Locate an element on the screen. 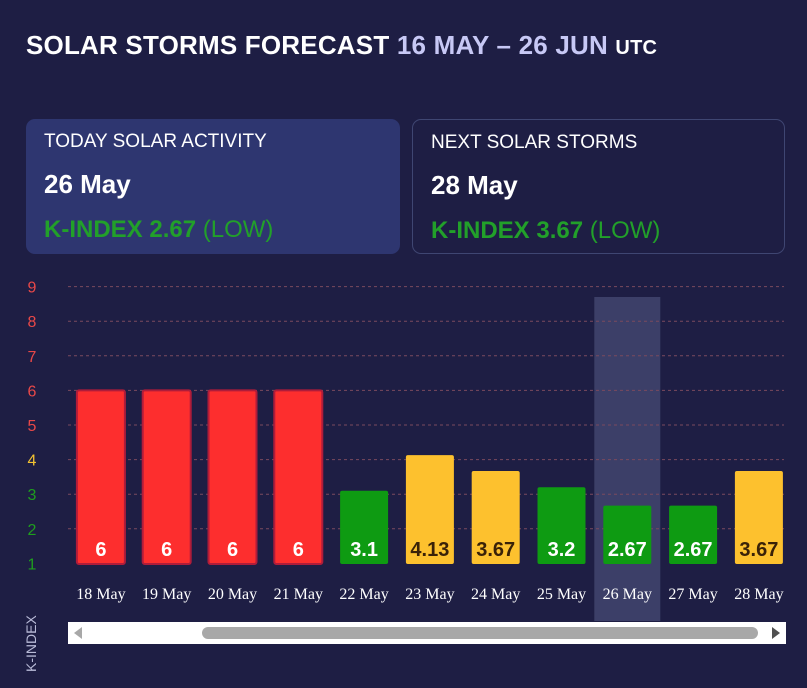 This screenshot has height=688, width=807. arrow-left-icon is located at coordinates (78, 633).